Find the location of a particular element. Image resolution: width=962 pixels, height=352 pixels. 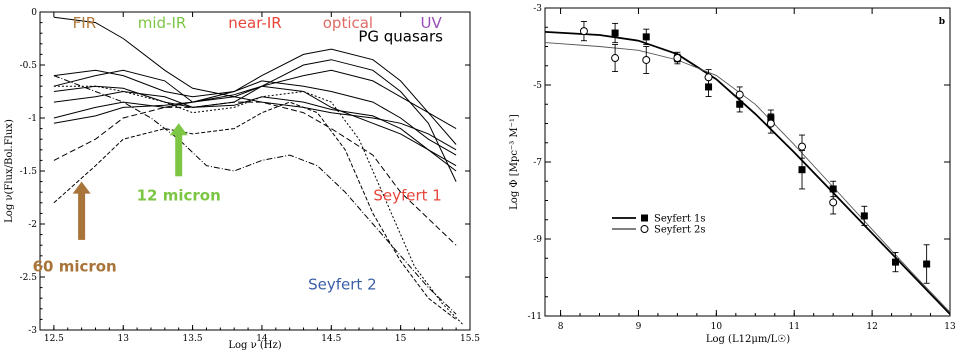

right-y-tick-label: -9 is located at coordinates (537, 240).